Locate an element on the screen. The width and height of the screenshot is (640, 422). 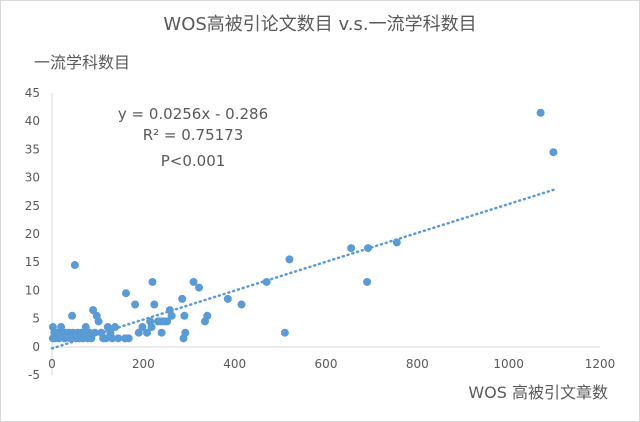
r-squared-label: R² = 0.75173 is located at coordinates (193, 135).